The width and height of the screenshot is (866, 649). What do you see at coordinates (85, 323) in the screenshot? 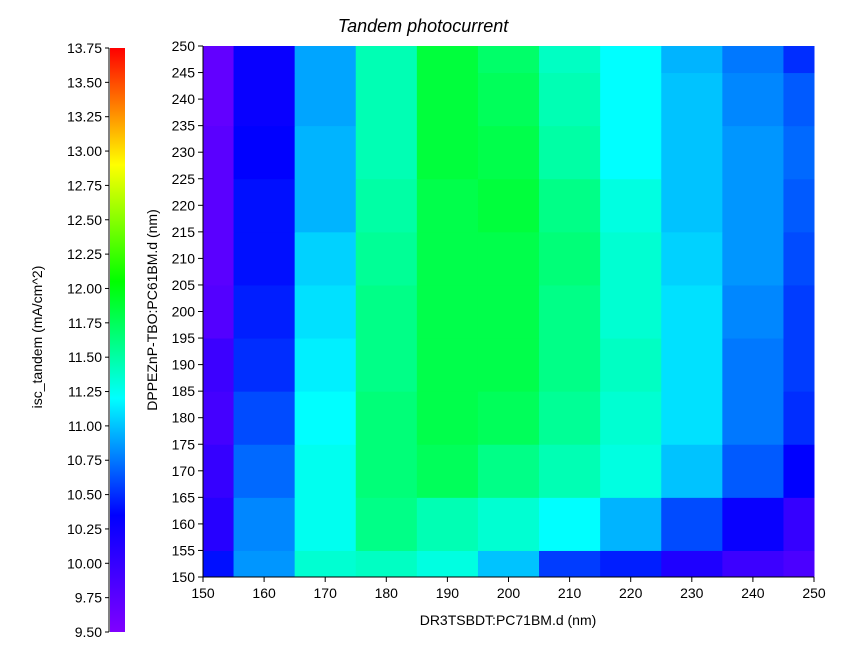
I see `colorbar-tick-label: 11.75` at bounding box center [85, 323].